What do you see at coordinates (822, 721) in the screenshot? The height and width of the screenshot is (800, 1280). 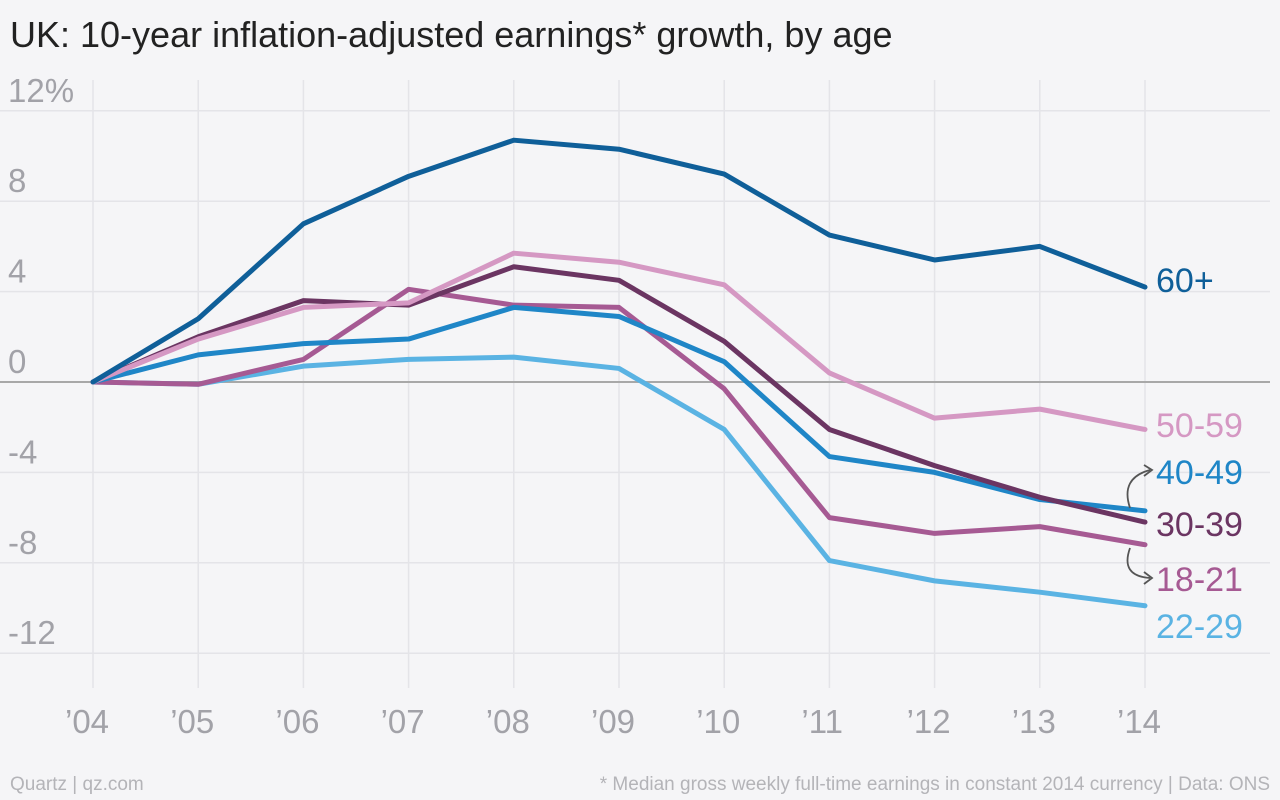 I see `x-tick-label: ’11` at bounding box center [822, 721].